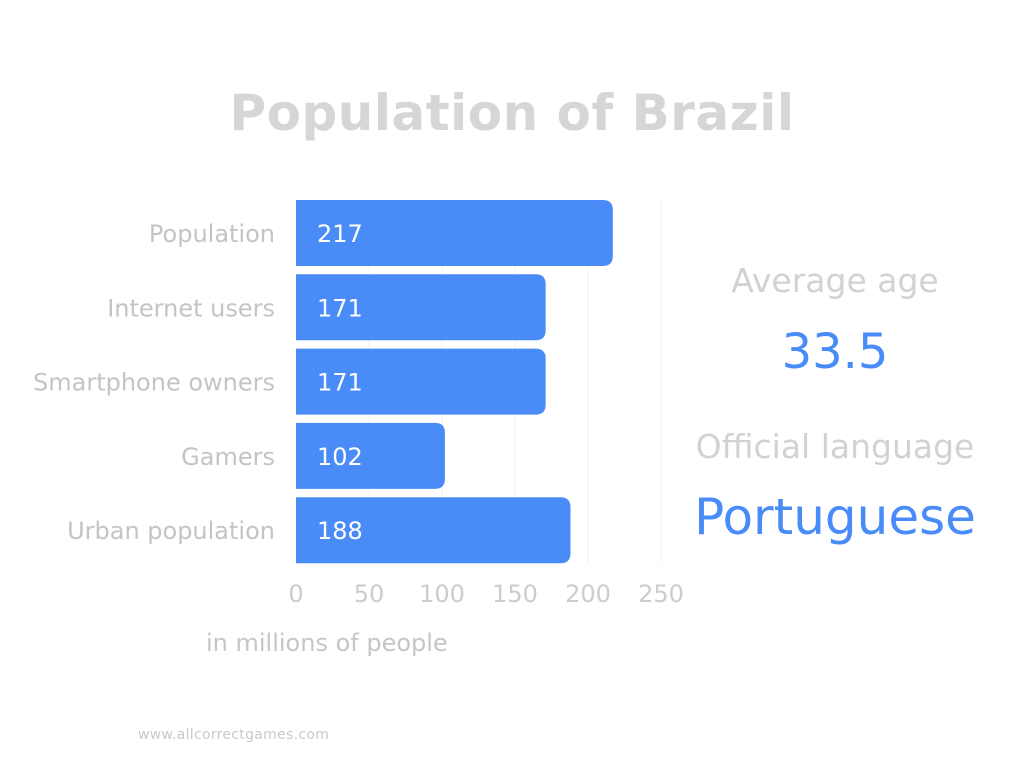 The height and width of the screenshot is (768, 1024). I want to click on category-label: Population, so click(212, 234).